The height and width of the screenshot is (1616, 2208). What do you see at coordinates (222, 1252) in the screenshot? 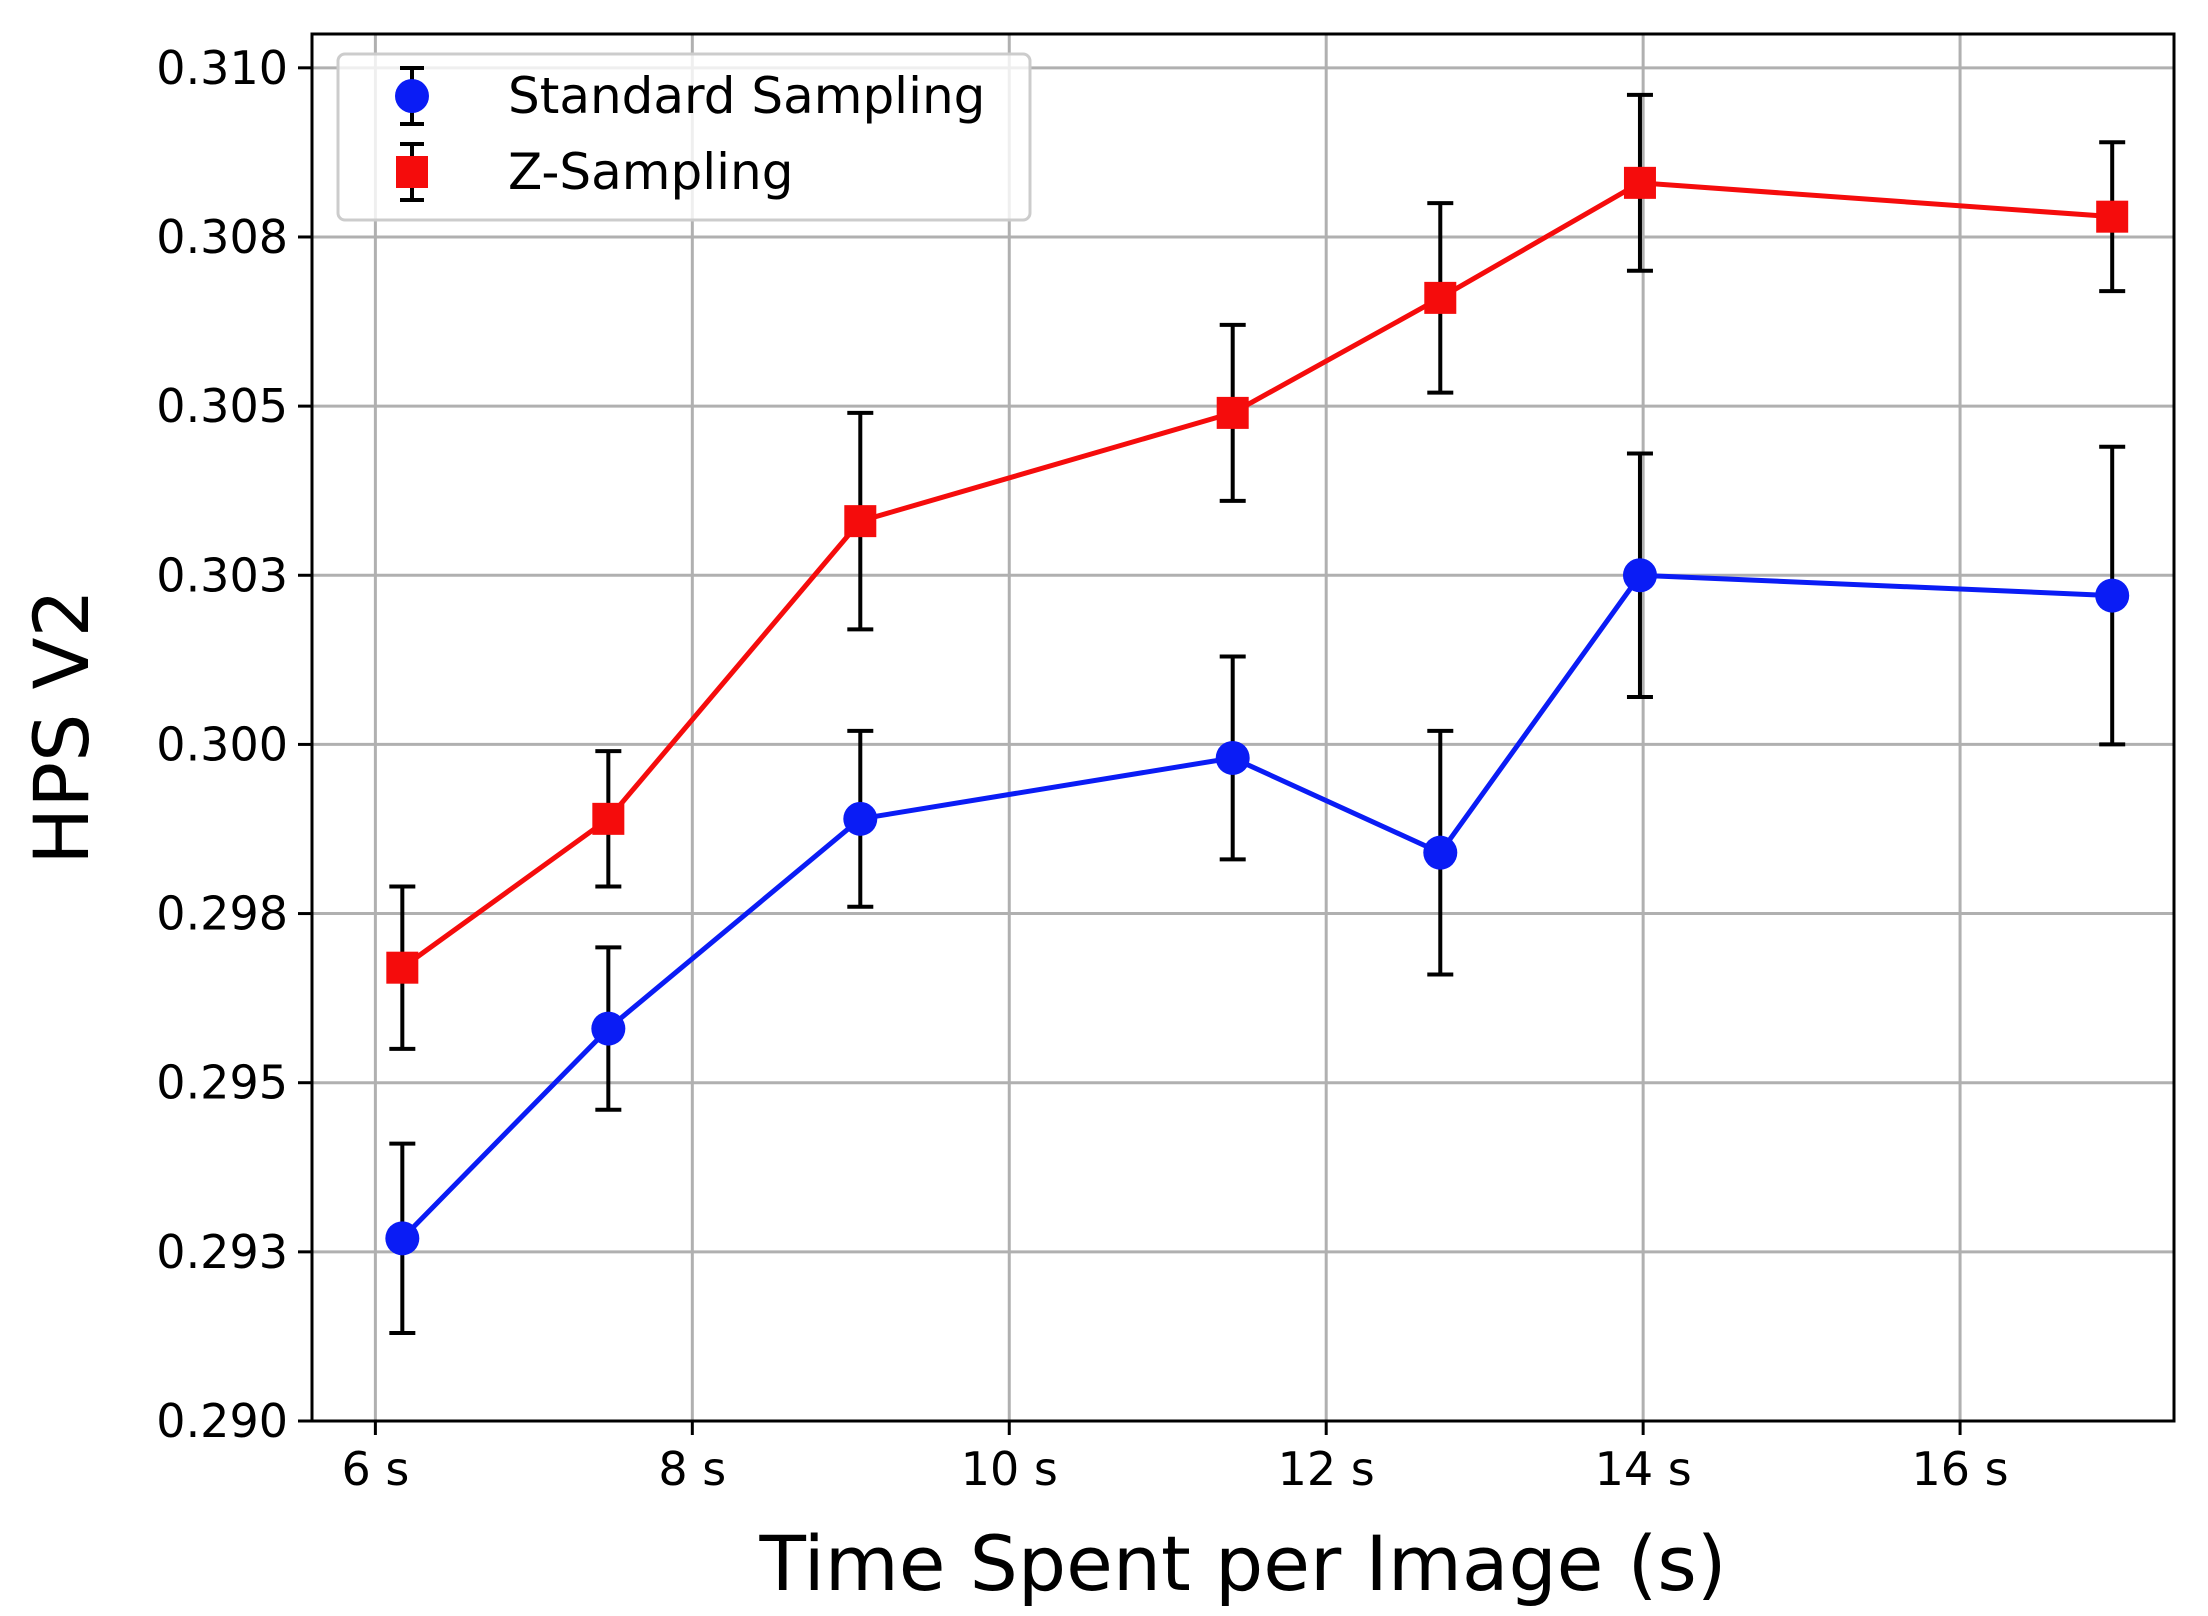
I see `y-tick-label: 0.293` at bounding box center [222, 1252].